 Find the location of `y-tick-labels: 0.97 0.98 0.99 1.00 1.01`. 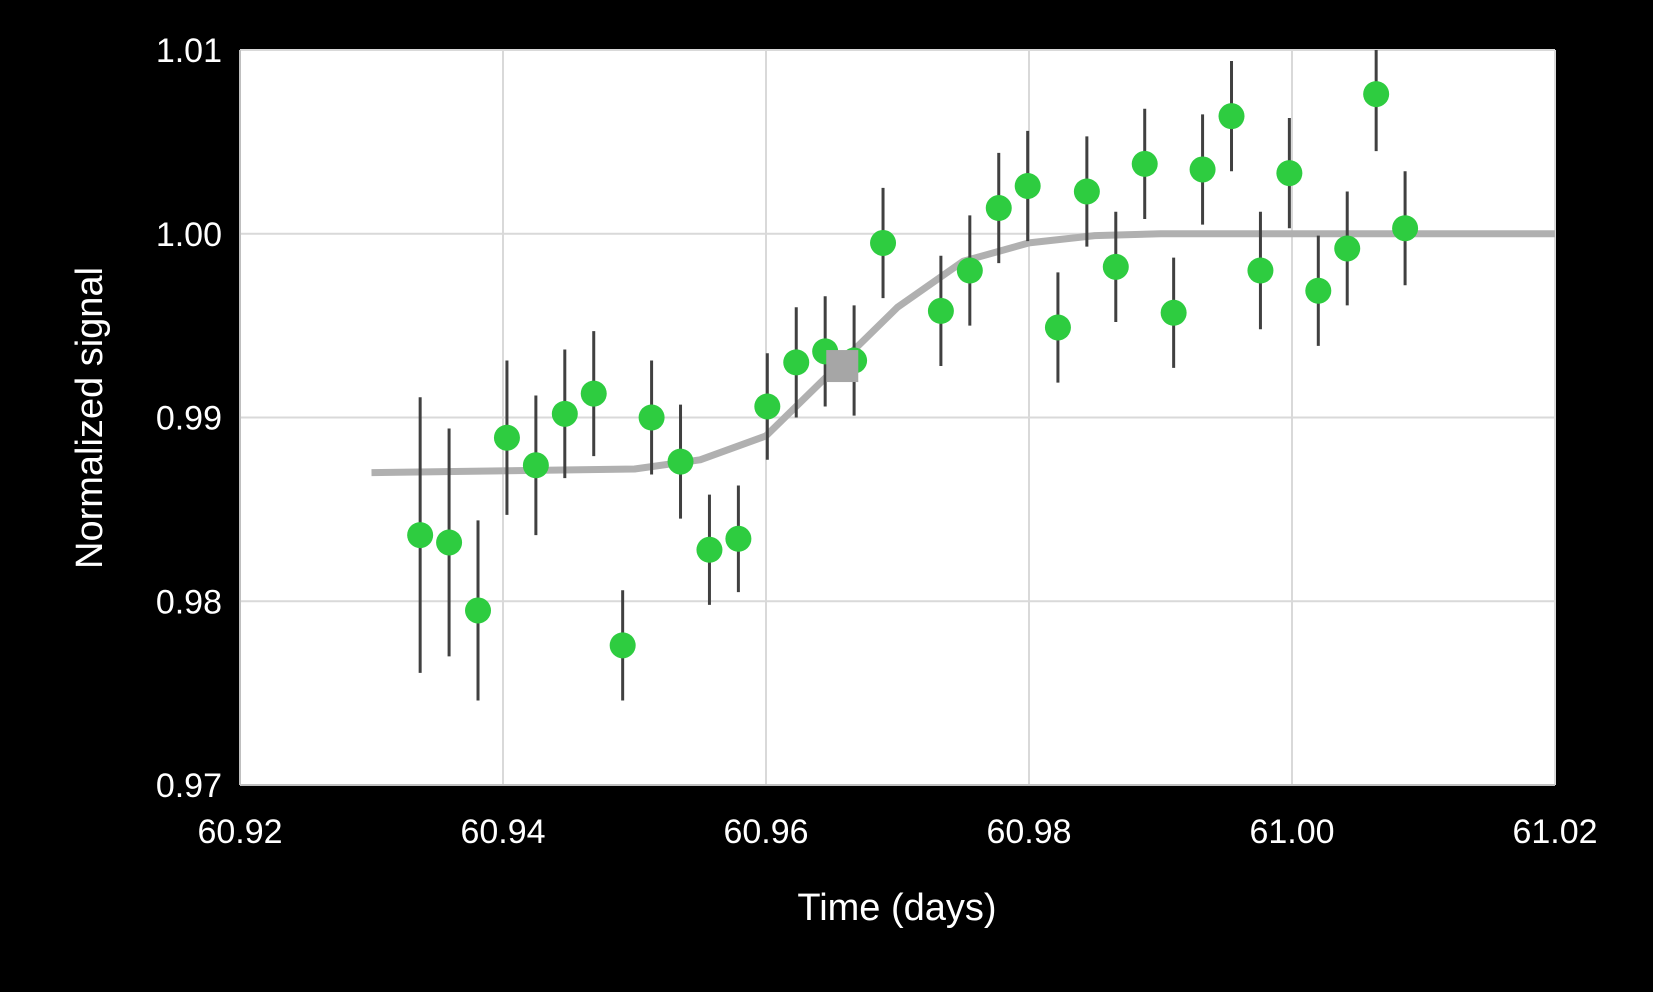

y-tick-labels: 0.97 0.98 0.99 1.00 1.01 is located at coordinates (189, 418).